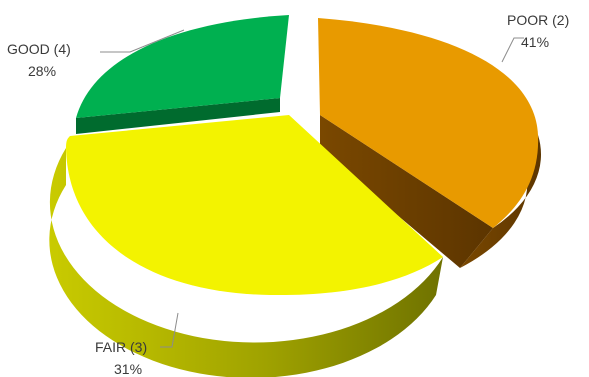  Describe the element at coordinates (169, 330) in the screenshot. I see `leader-line-fair` at that location.